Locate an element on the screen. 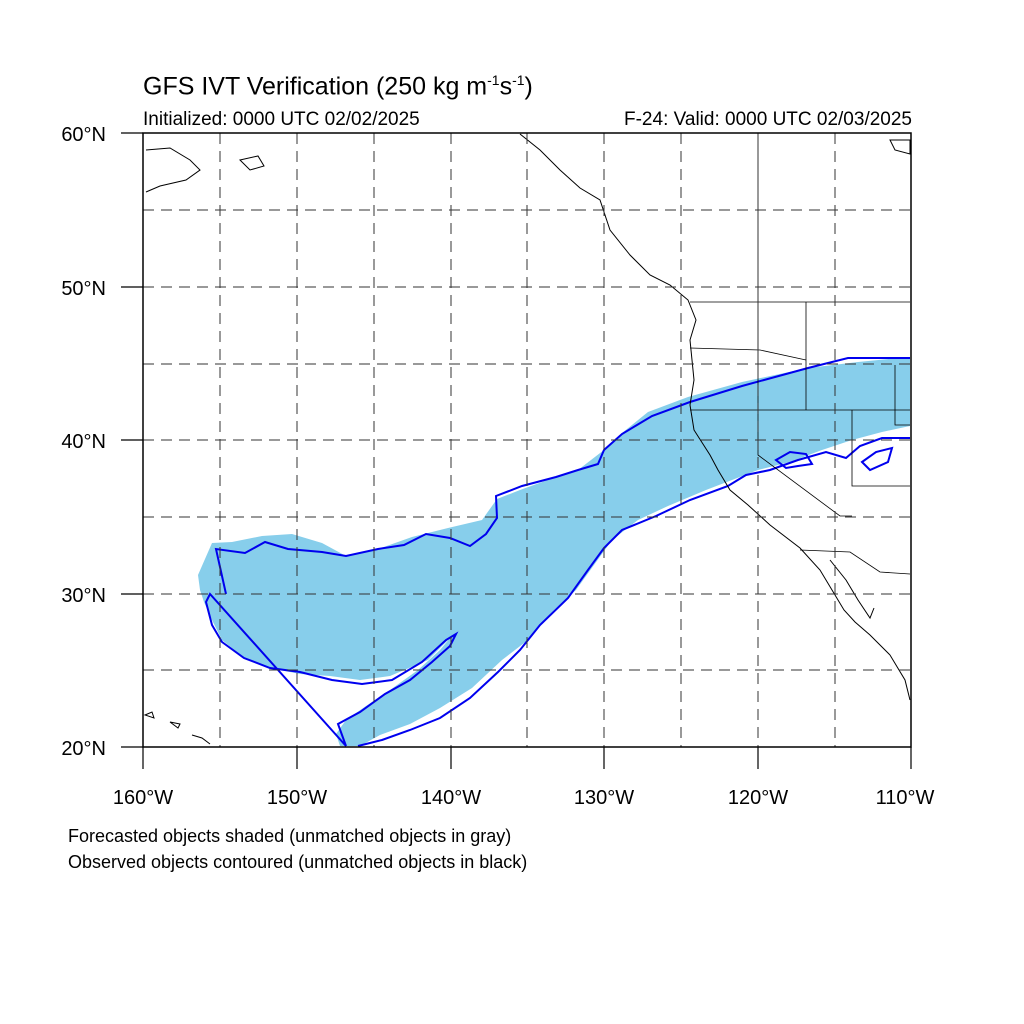 Image resolution: width=1024 pixels, height=1024 pixels. valid-time-label: F-24: Valid: 0000 UTC 02/03/2025 is located at coordinates (768, 119).